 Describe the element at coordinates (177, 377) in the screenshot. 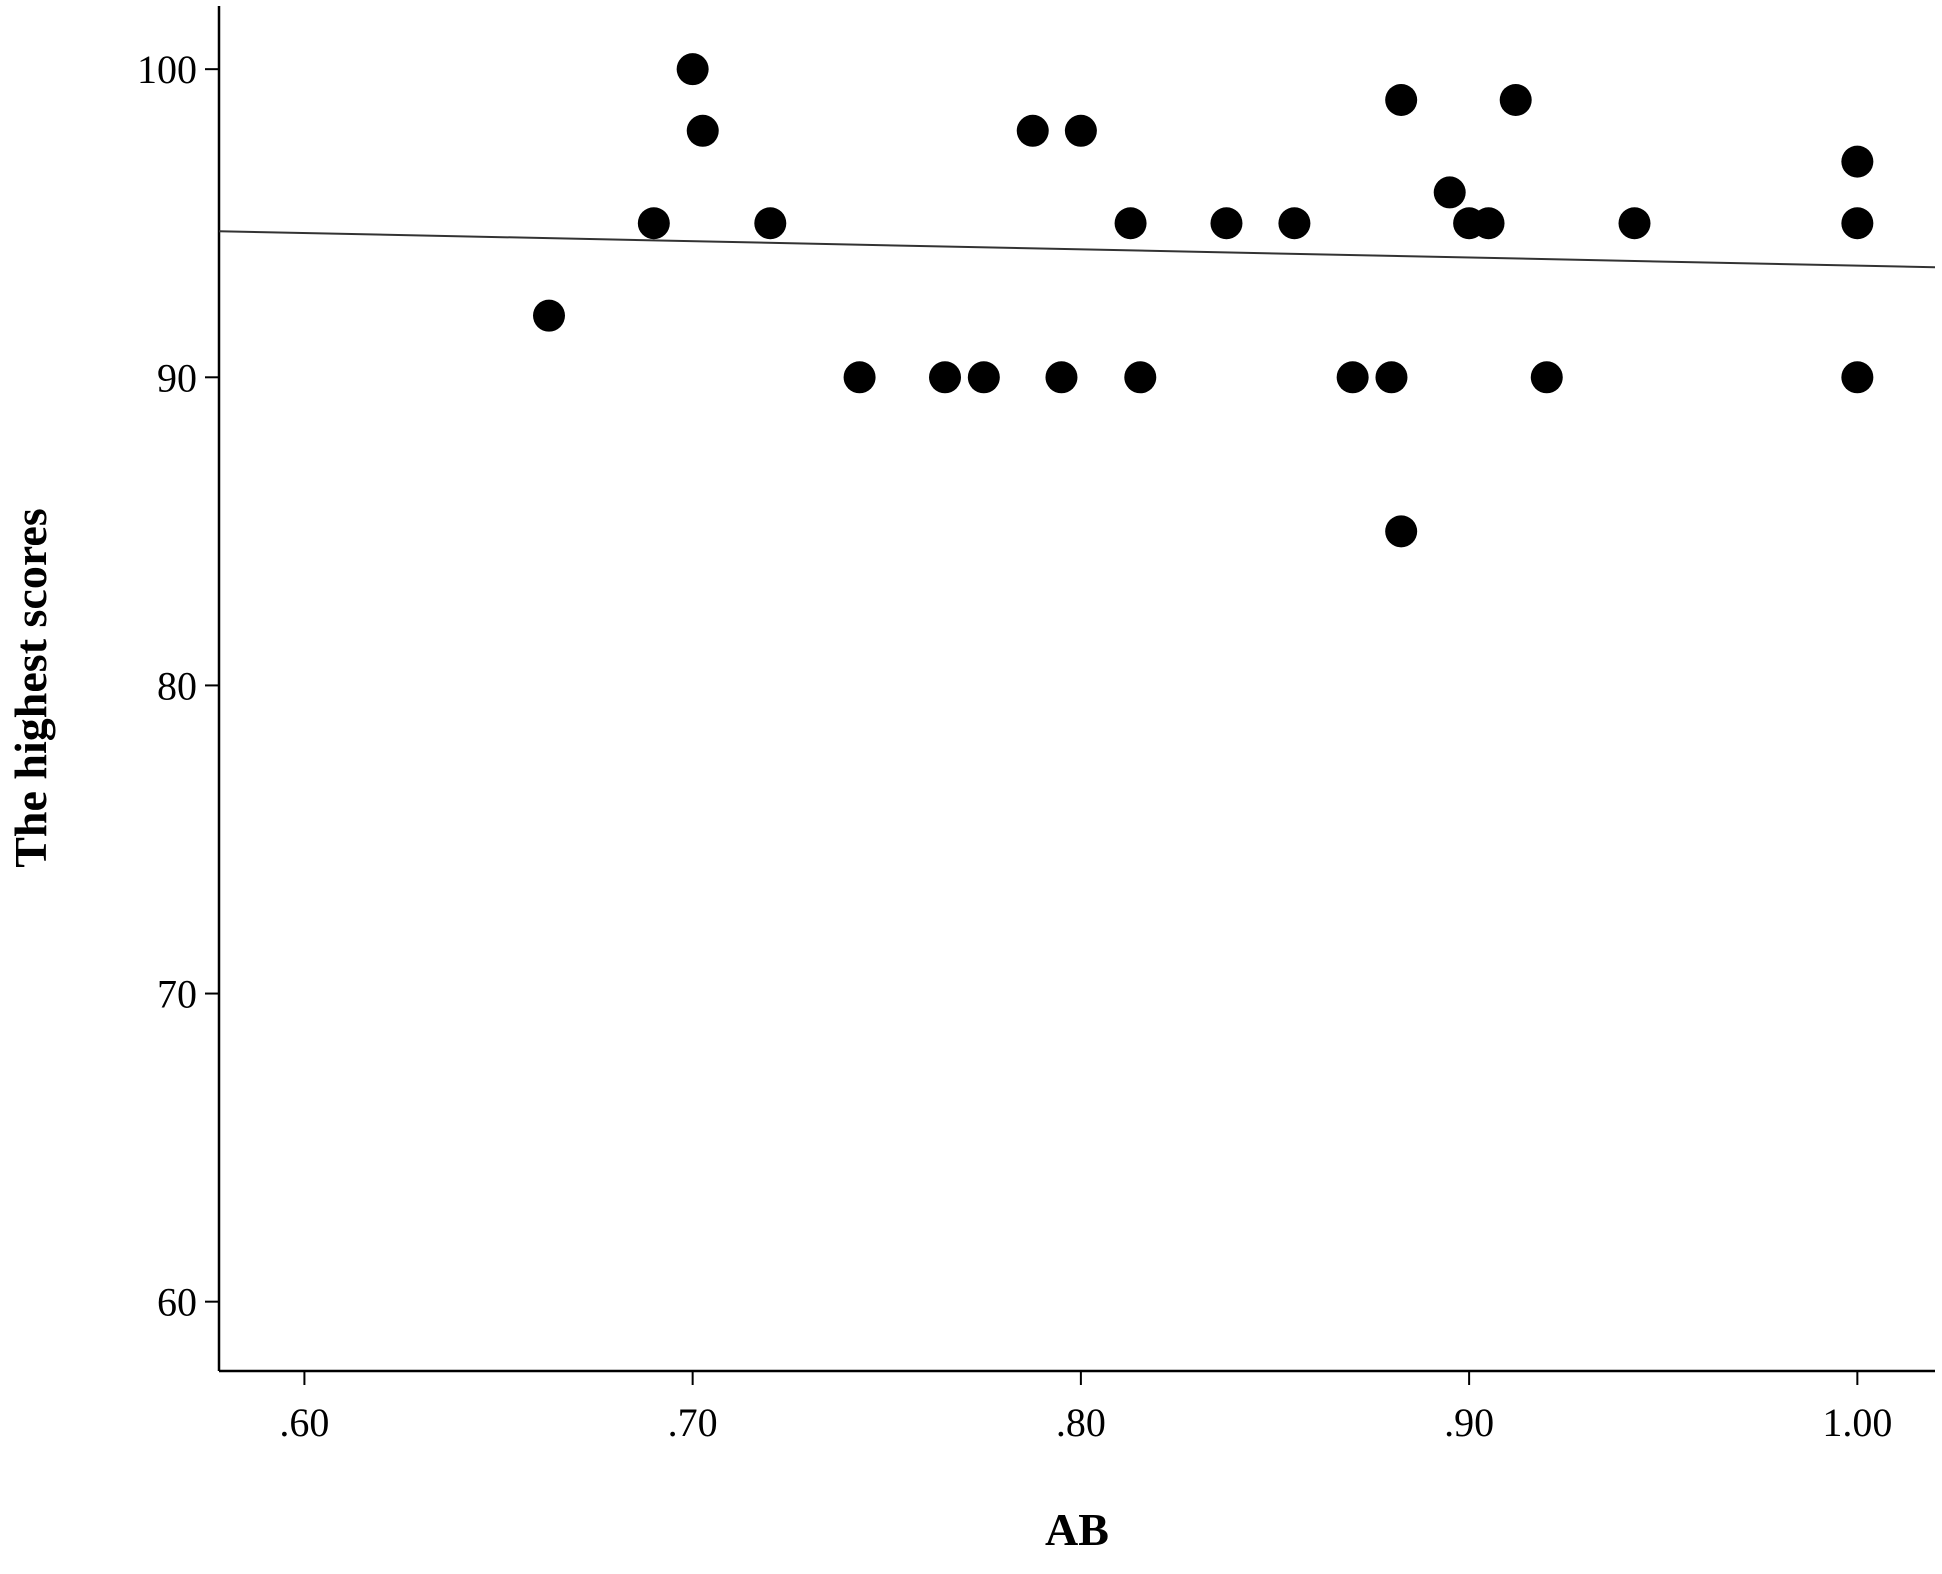

I see `y-tick-label: 90` at that location.